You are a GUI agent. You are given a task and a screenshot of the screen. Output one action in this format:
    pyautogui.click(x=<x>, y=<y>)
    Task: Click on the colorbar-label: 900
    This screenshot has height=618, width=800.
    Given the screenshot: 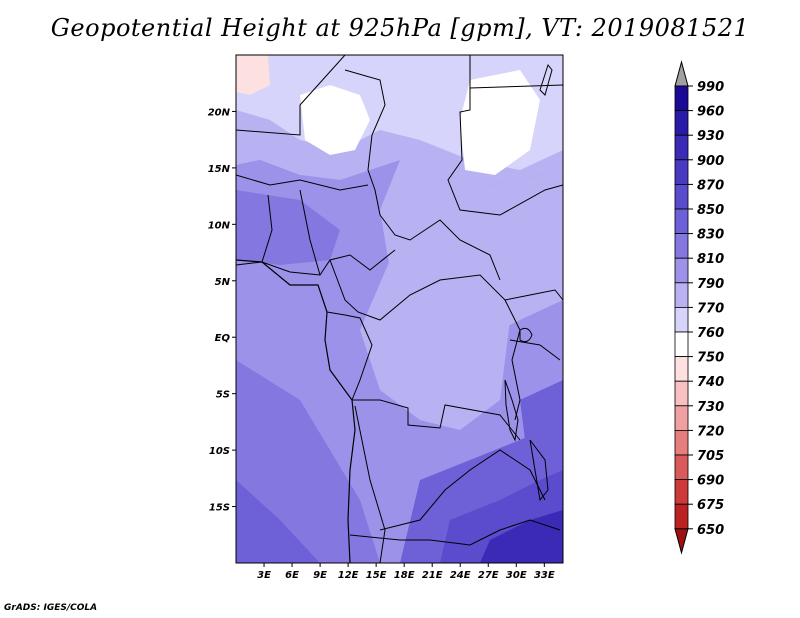 What is the action you would take?
    pyautogui.click(x=710, y=161)
    